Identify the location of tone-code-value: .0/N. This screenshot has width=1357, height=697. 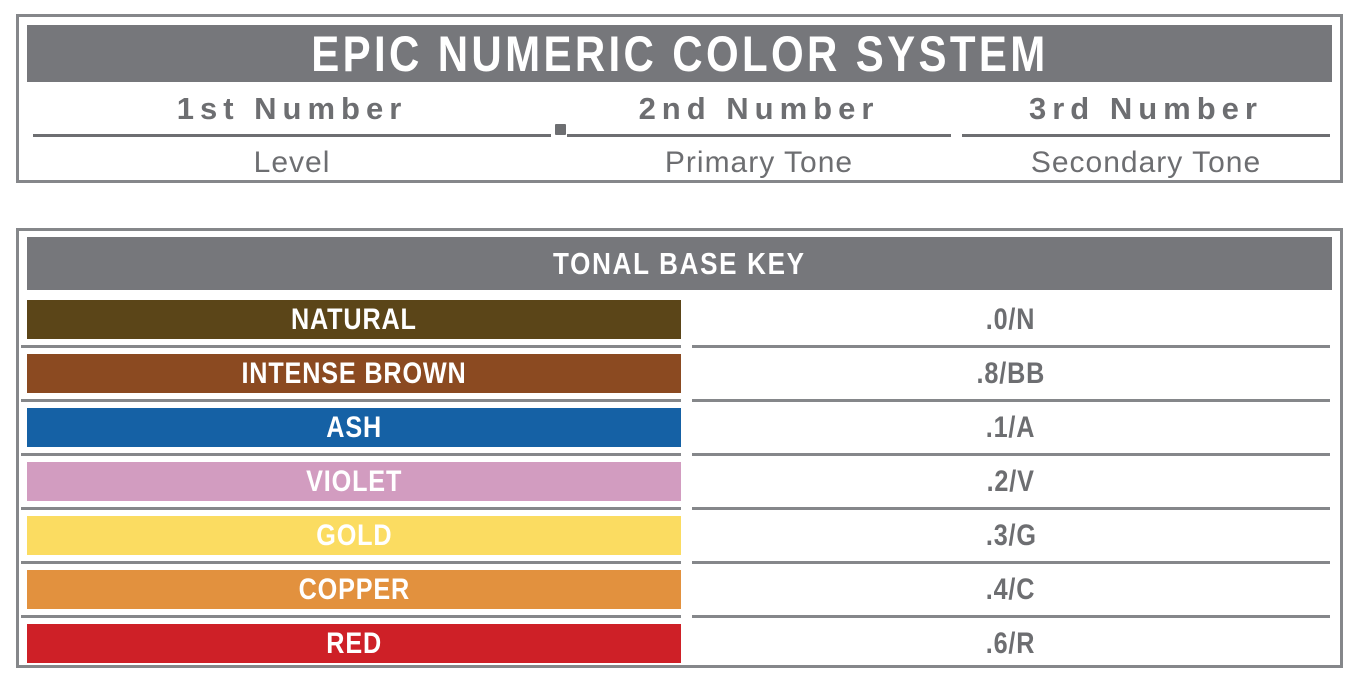
(1011, 319).